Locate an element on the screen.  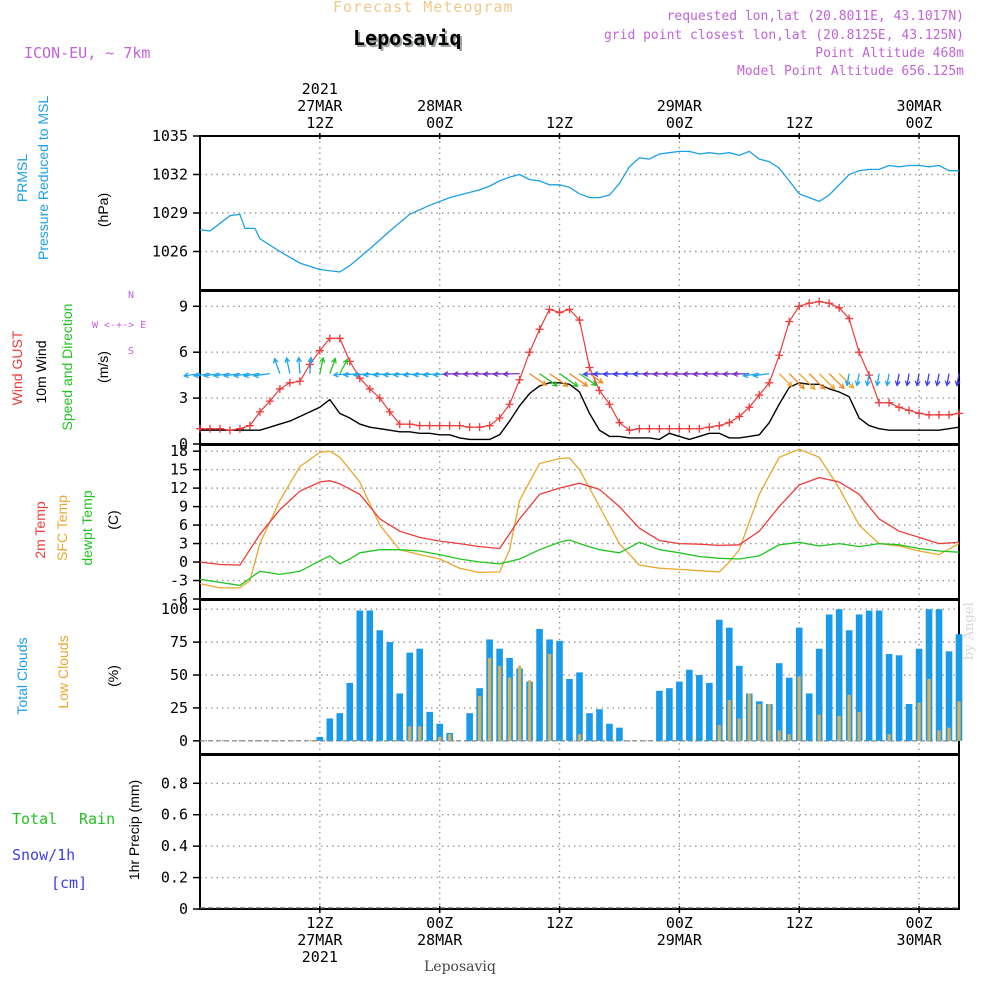
bottom-time-label: 2021 is located at coordinates (320, 957).